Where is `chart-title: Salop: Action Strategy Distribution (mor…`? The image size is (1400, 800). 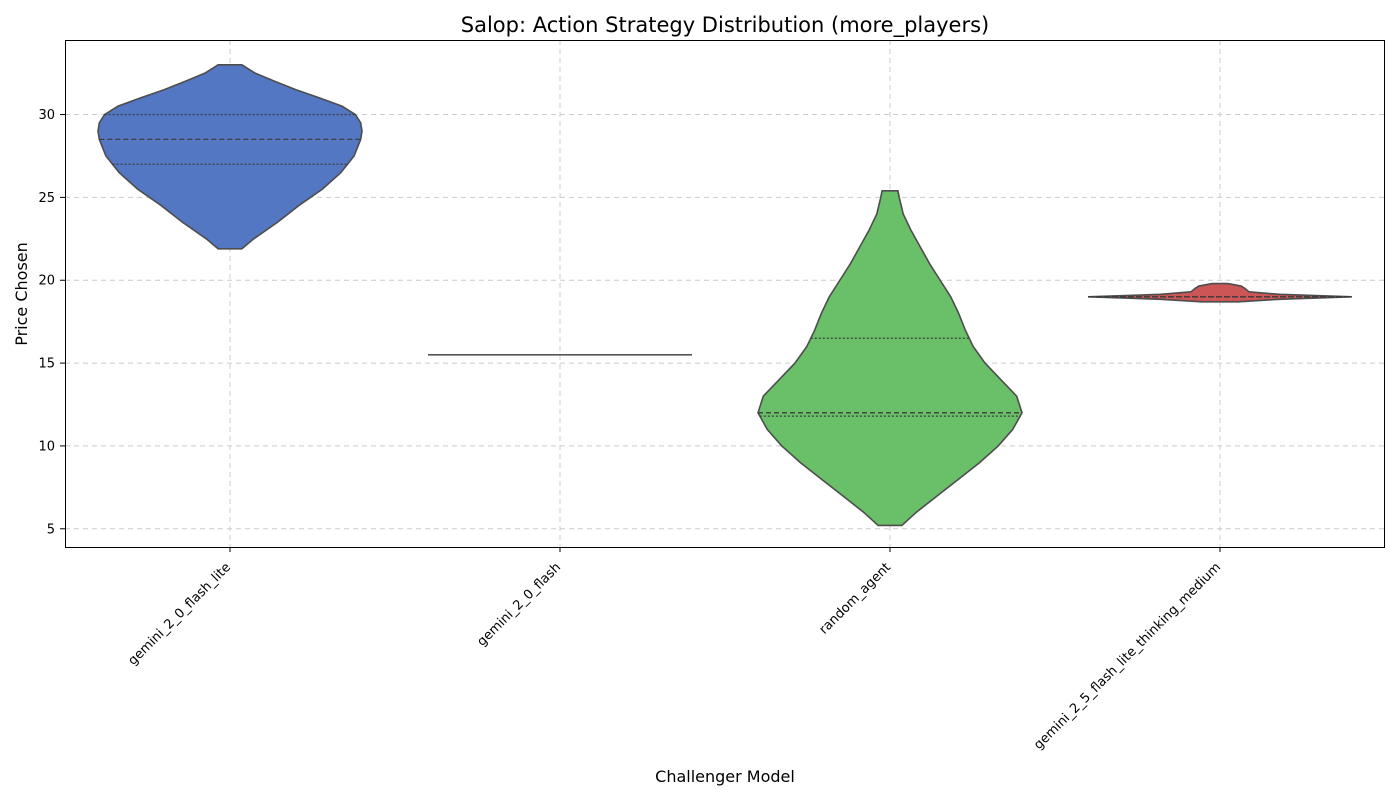
chart-title: Salop: Action Strategy Distribution (mor… is located at coordinates (725, 25).